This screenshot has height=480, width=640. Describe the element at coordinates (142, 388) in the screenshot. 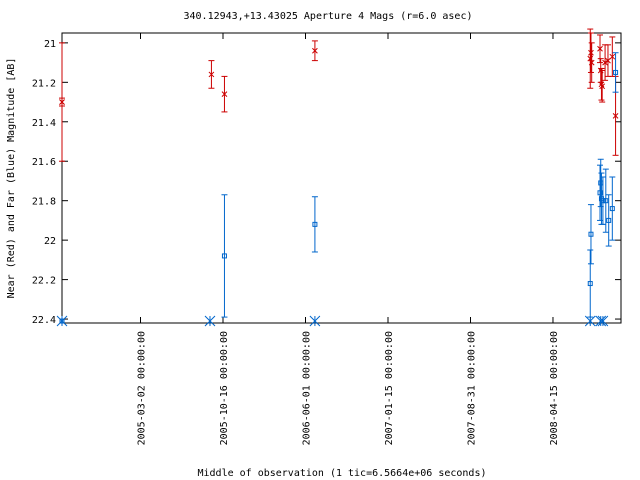

I see `x-tick-label: 2005-03-02 00:00:00` at that location.